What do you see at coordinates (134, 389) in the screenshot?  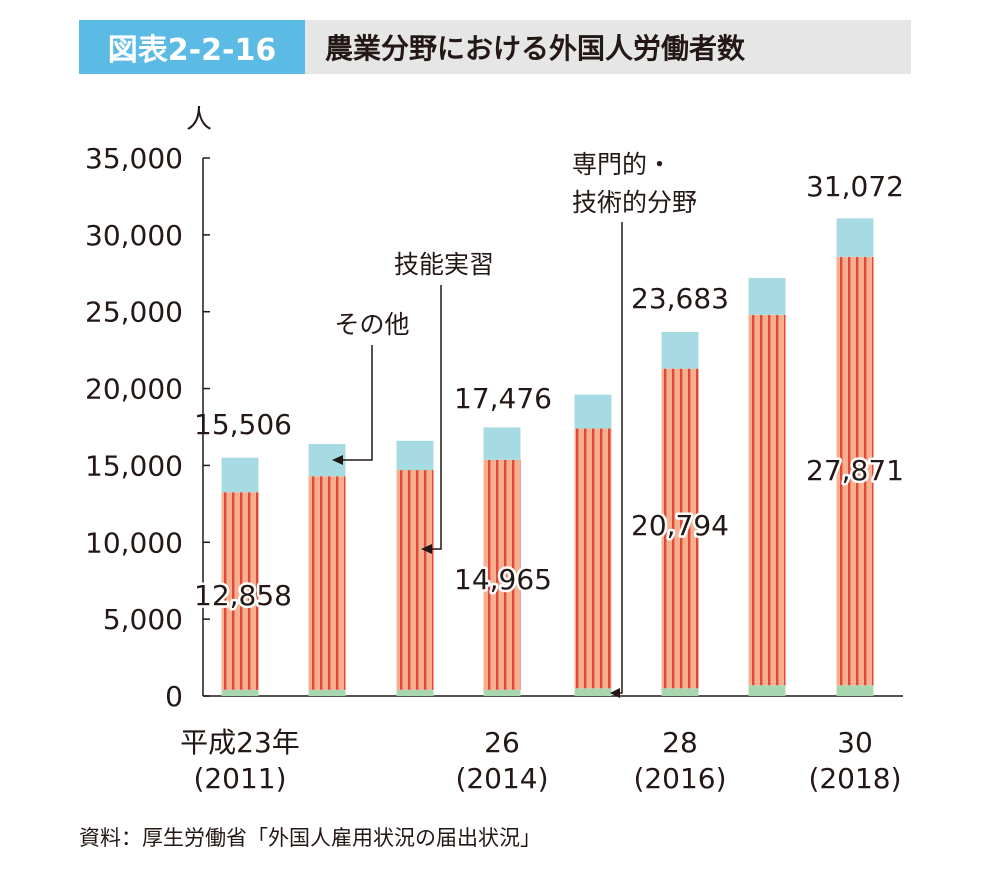 I see `y-tick-label: 20,000` at bounding box center [134, 389].